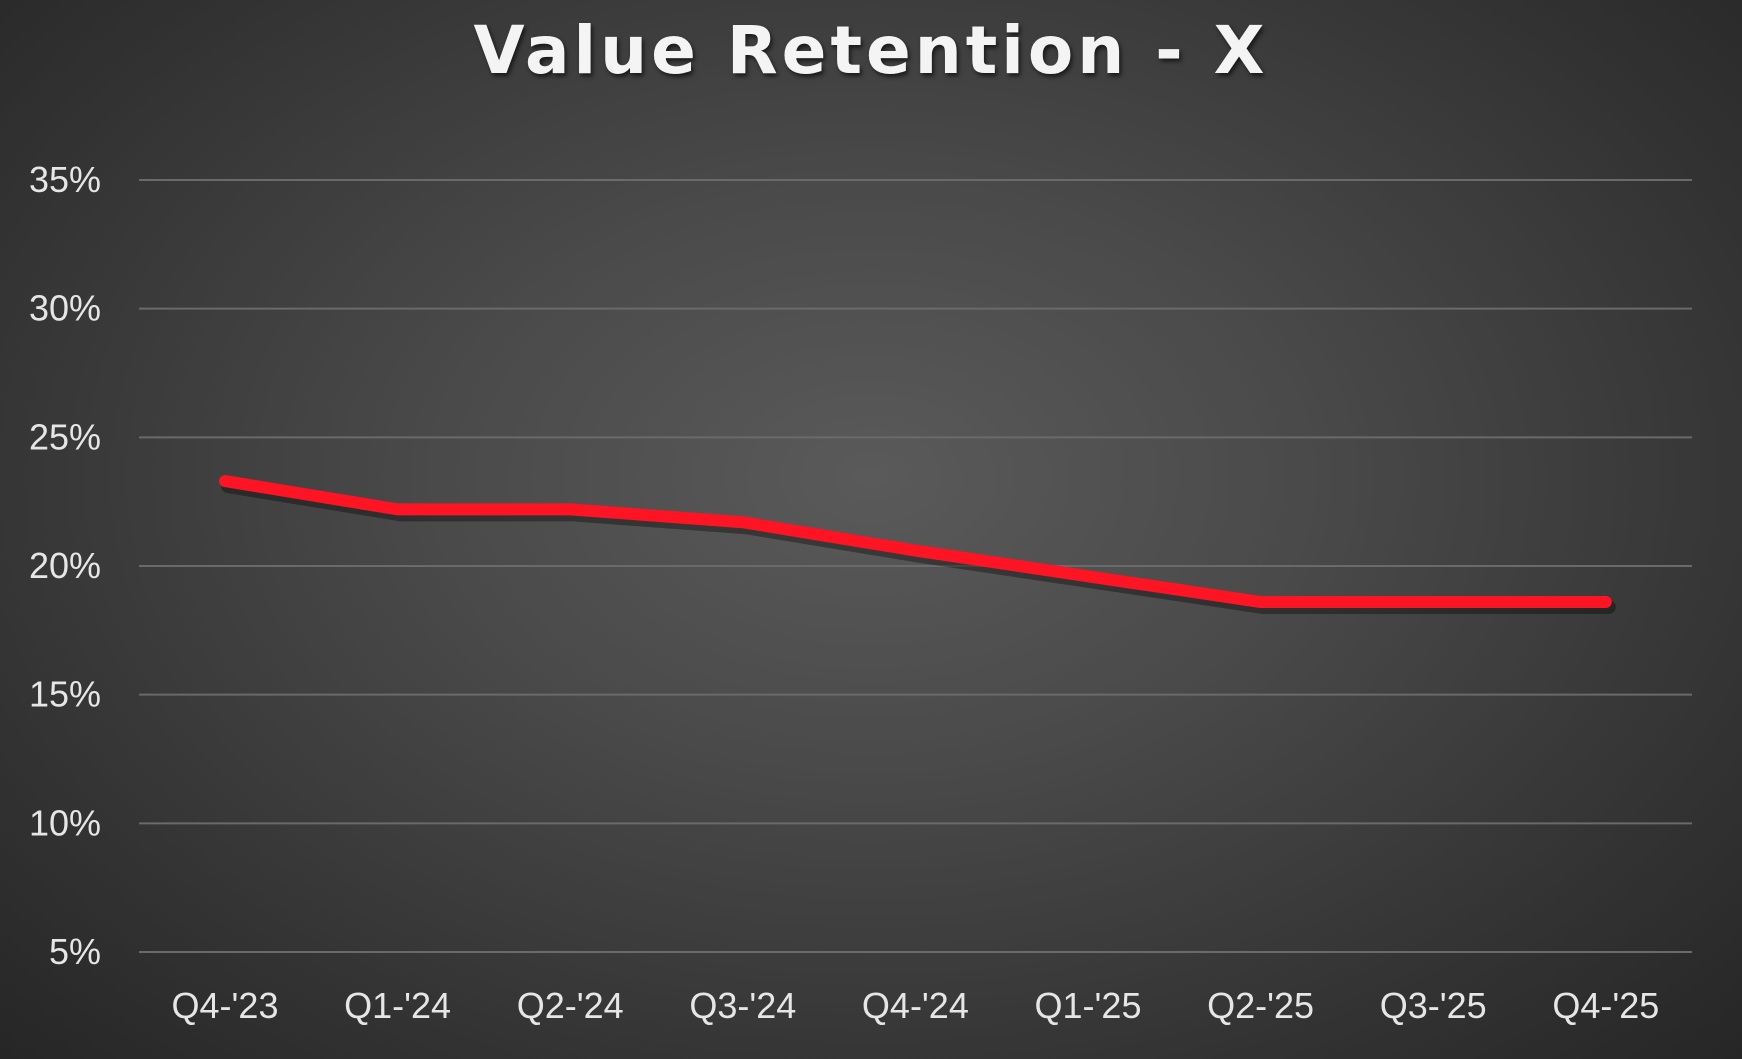 The height and width of the screenshot is (1059, 1742). I want to click on y-tick-label: 5%, so click(75, 951).